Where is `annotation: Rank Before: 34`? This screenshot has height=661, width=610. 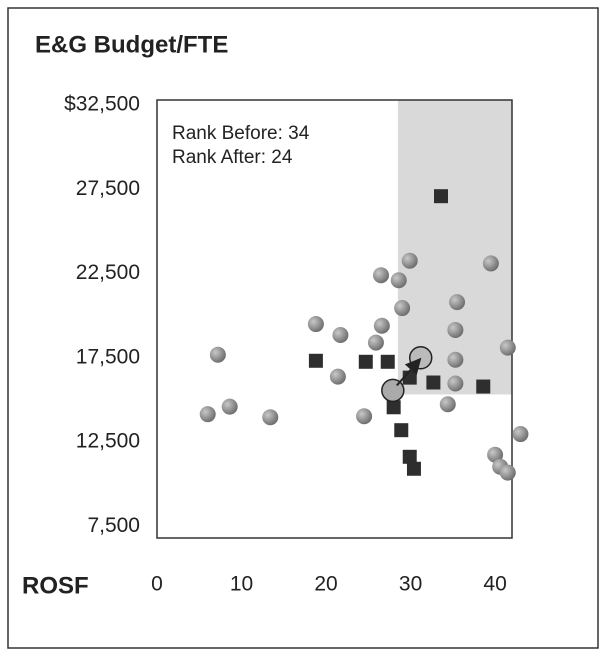
annotation: Rank Before: 34 is located at coordinates (241, 133).